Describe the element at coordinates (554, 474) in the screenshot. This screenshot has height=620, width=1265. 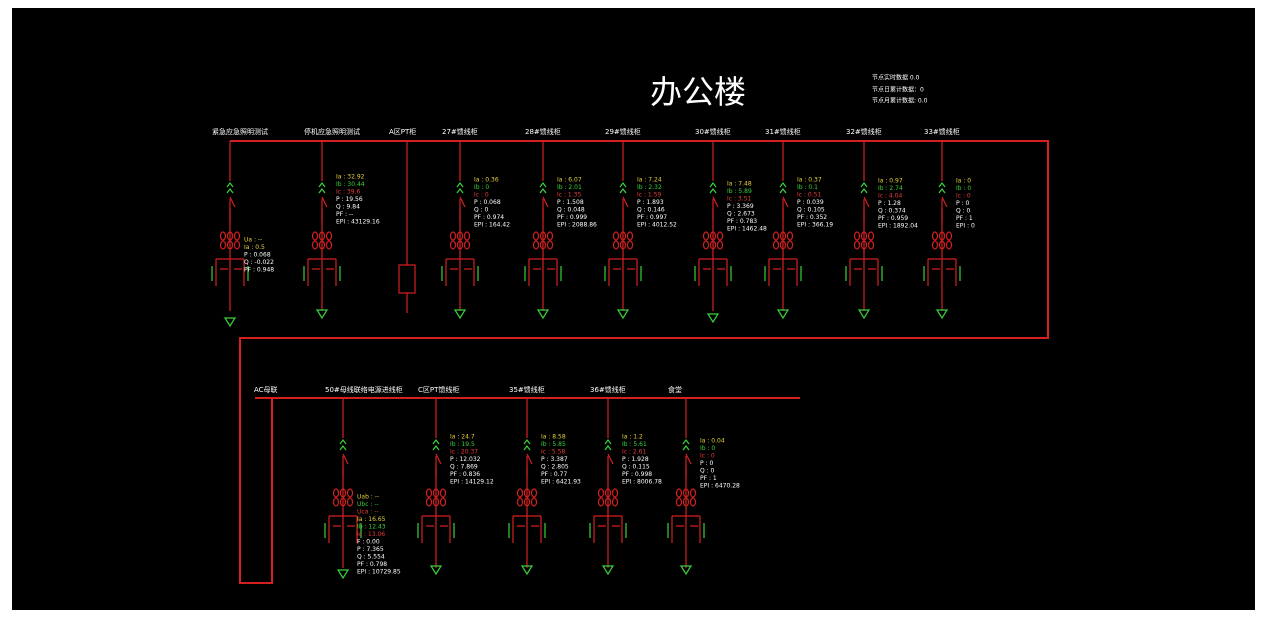
I see `reading: PF : 0.77` at that location.